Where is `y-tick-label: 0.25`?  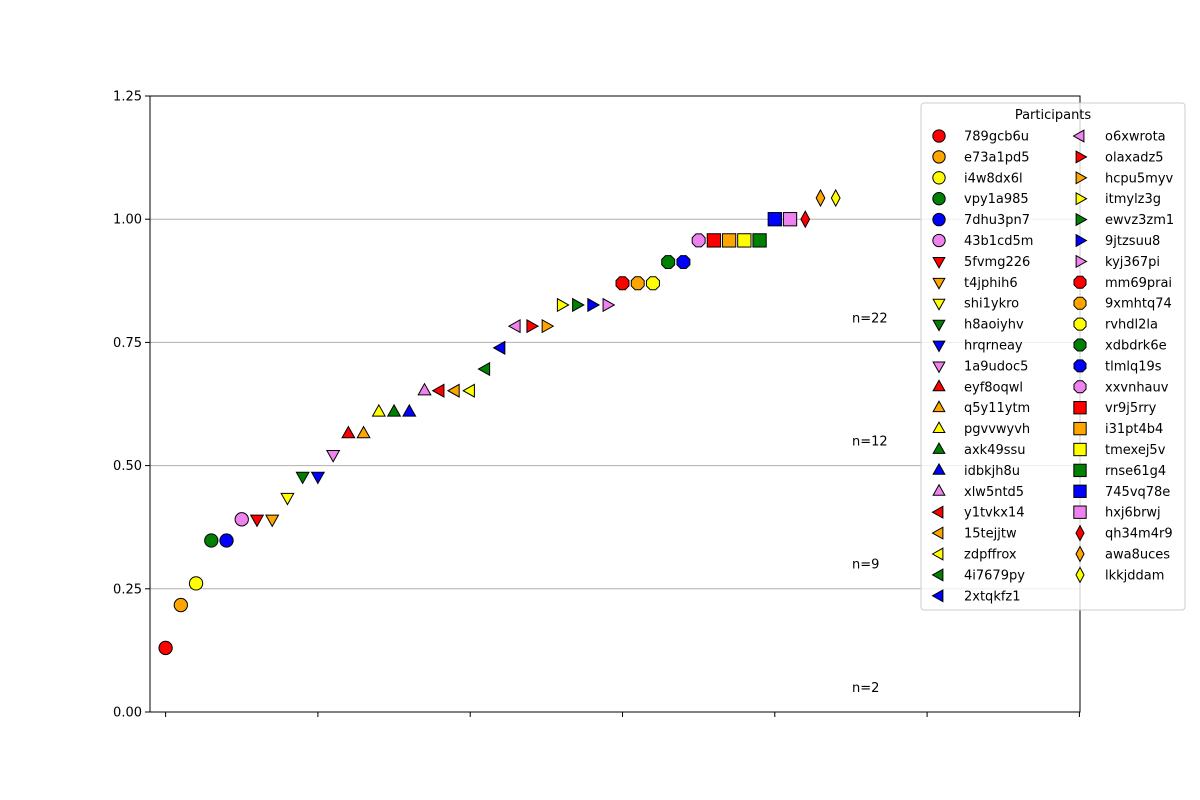
y-tick-label: 0.25 is located at coordinates (127, 589).